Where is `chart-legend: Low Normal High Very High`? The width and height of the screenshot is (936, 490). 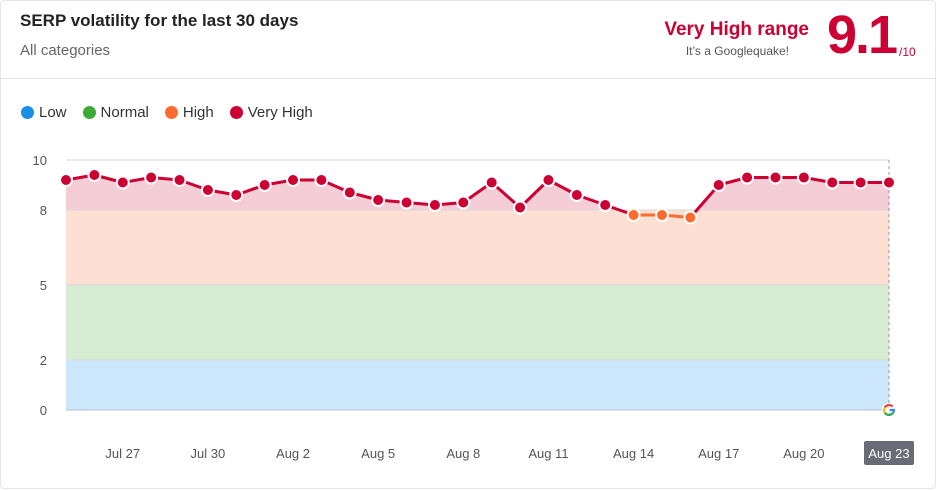
chart-legend: Low Normal High Very High is located at coordinates (167, 112).